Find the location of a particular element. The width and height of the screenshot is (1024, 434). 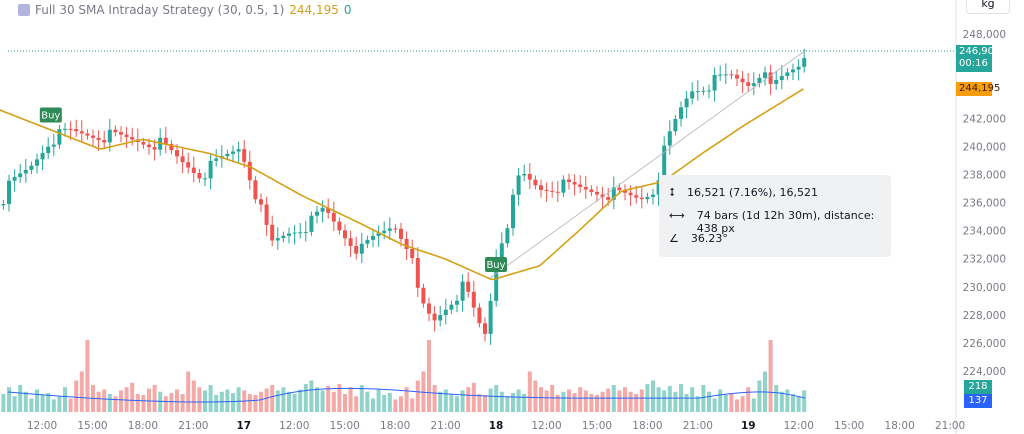

measure-price: 16,521 (7.16%), 16,521 is located at coordinates (752, 192).